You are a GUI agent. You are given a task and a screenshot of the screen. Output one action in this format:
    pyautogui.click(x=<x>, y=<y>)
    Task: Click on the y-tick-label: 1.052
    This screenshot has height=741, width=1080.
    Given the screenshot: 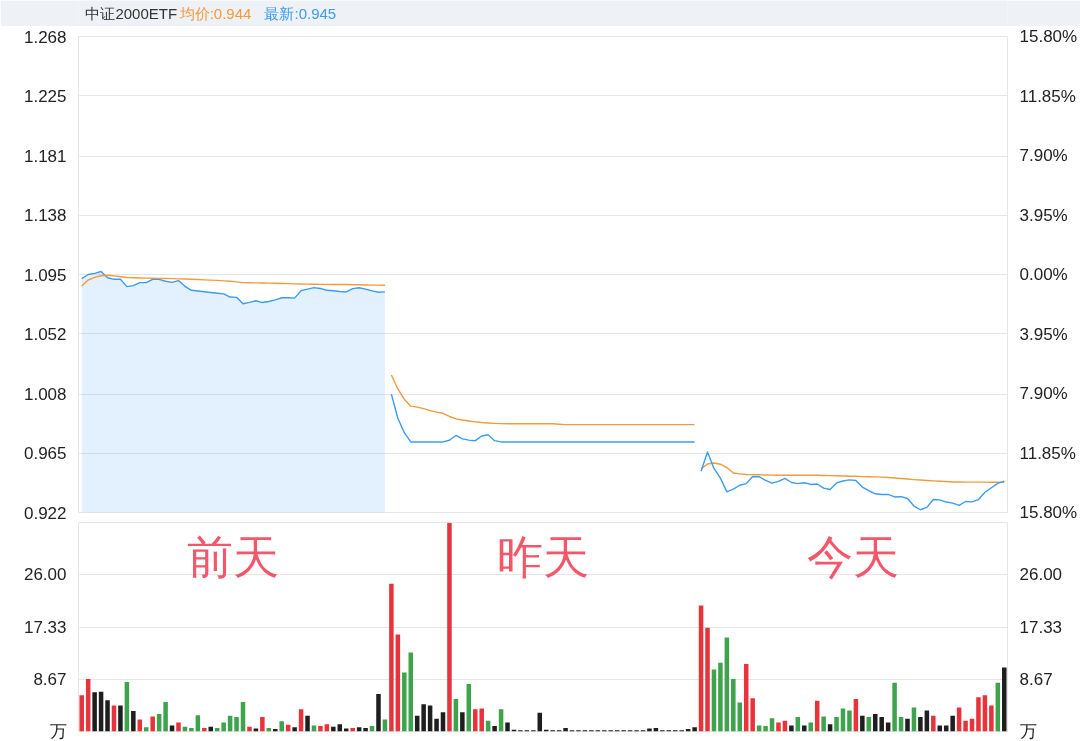 What is the action you would take?
    pyautogui.click(x=45, y=334)
    